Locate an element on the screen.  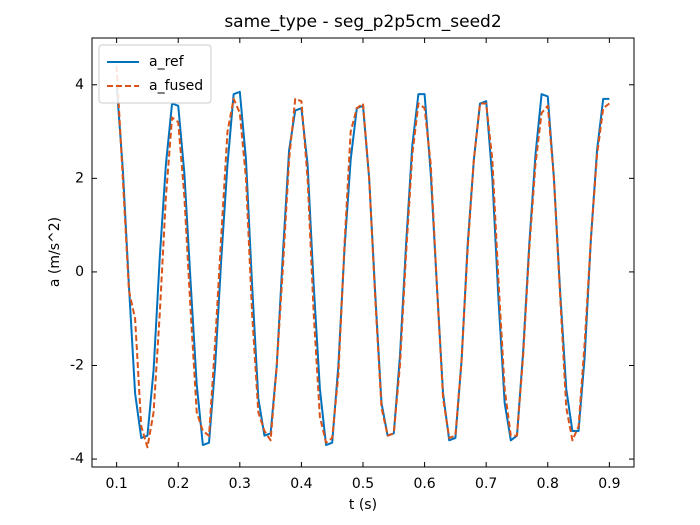
y-tick-label: -2 is located at coordinates (77, 365).